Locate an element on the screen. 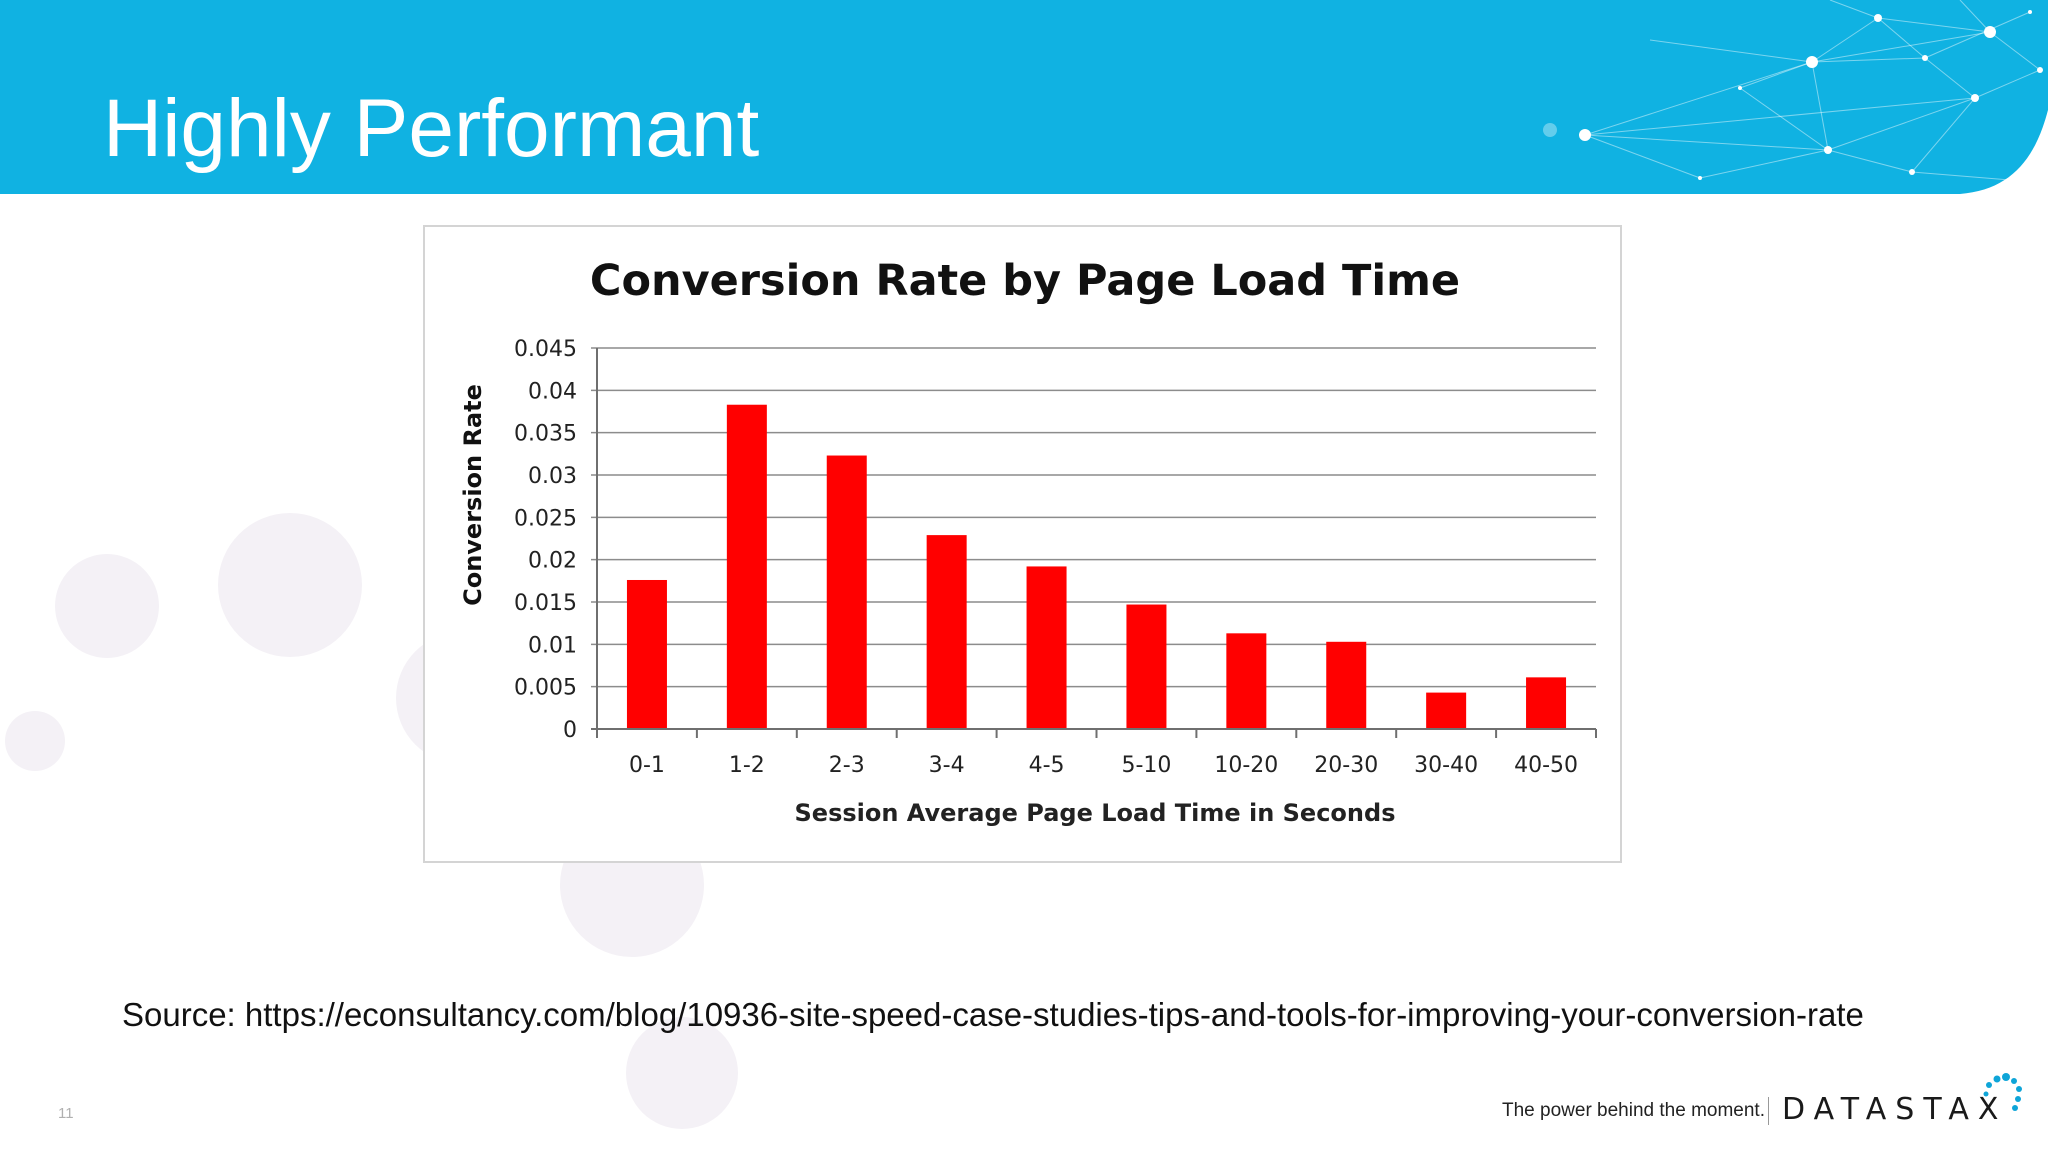  y-tick-label: 0.015 is located at coordinates (545, 603).